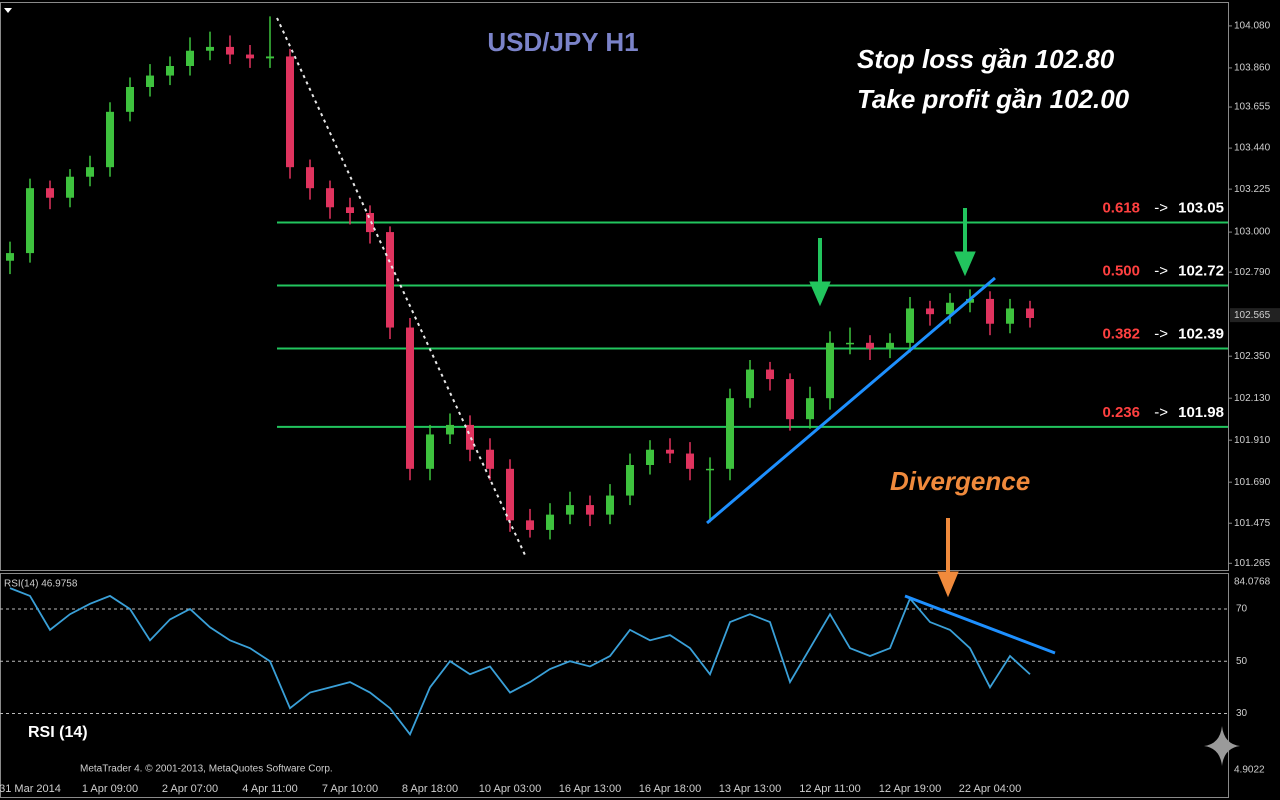  Describe the element at coordinates (1249, 770) in the screenshot. I see `rsi-bottom-label: 4.9022` at that location.